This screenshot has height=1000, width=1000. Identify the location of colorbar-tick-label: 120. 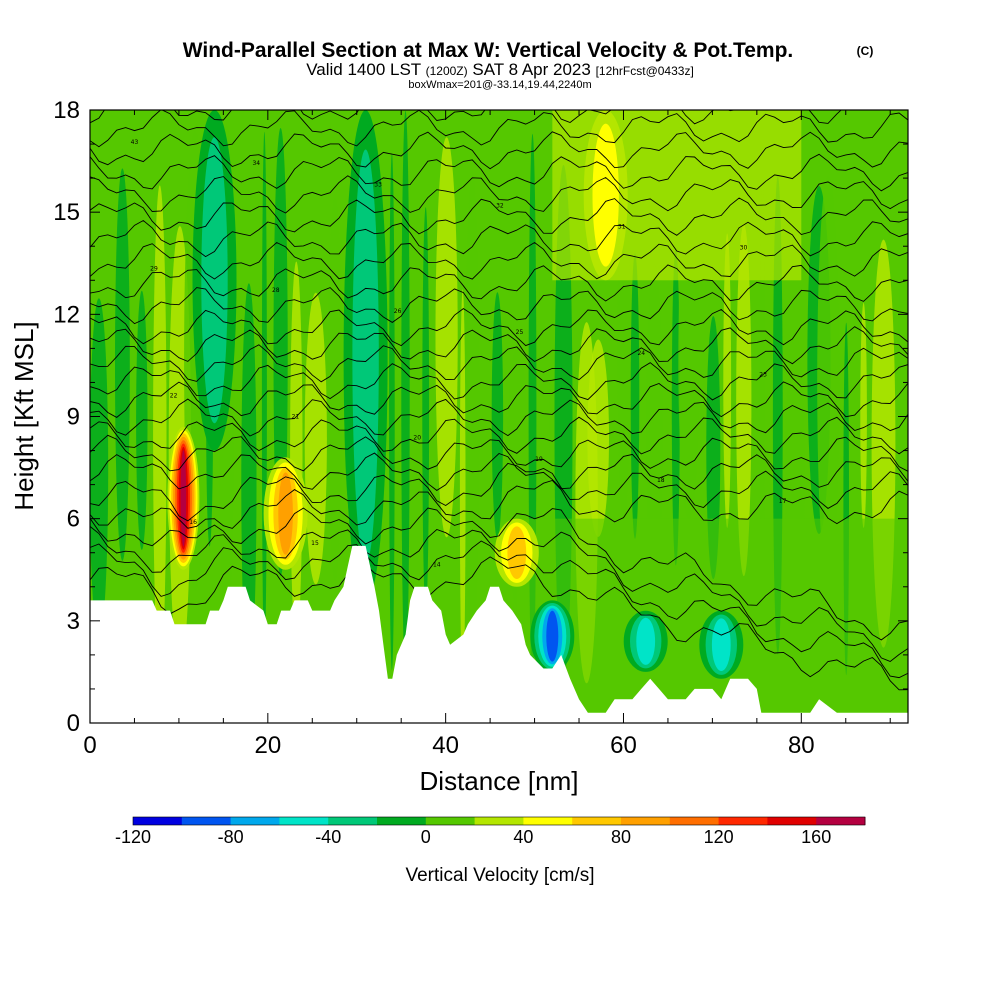
(719, 837).